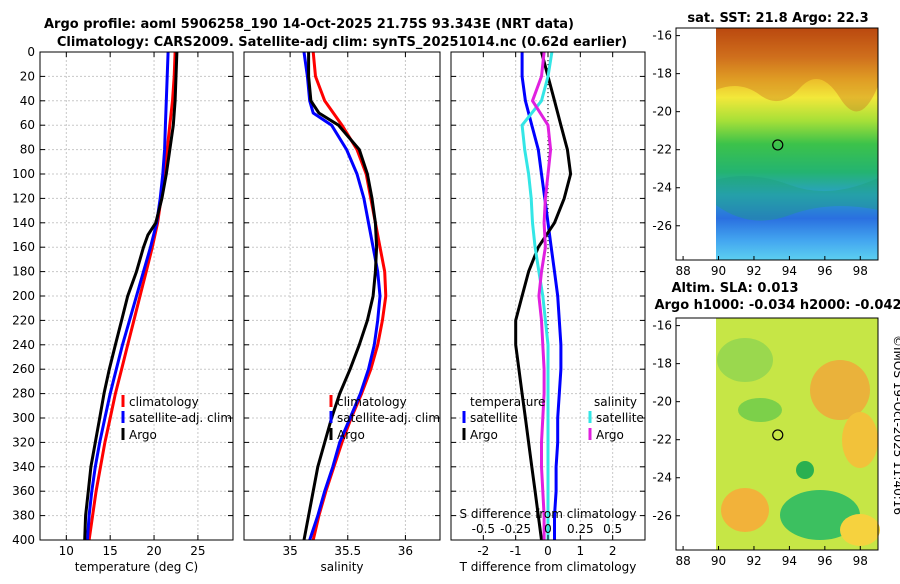  What do you see at coordinates (610, 435) in the screenshot?
I see `legend-label-sal-argo: Argo` at bounding box center [610, 435].